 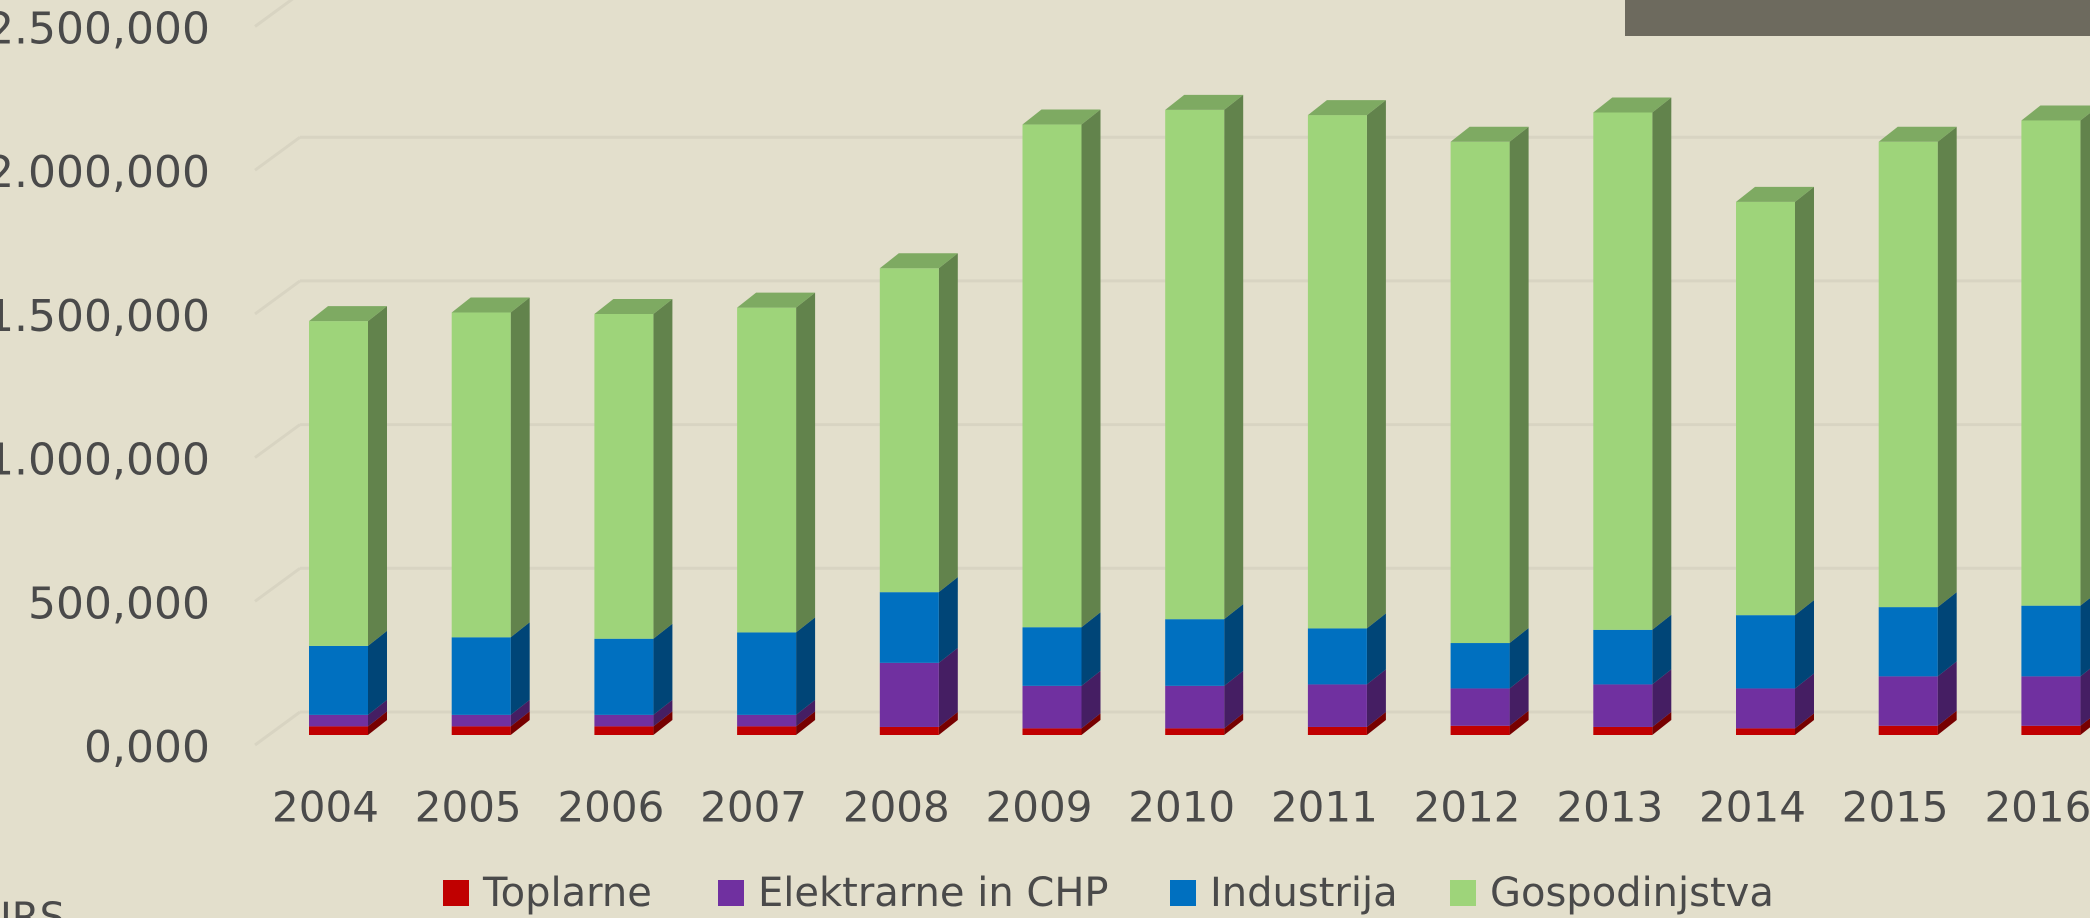 I want to click on x-tick-label: 2005, so click(x=468, y=807).